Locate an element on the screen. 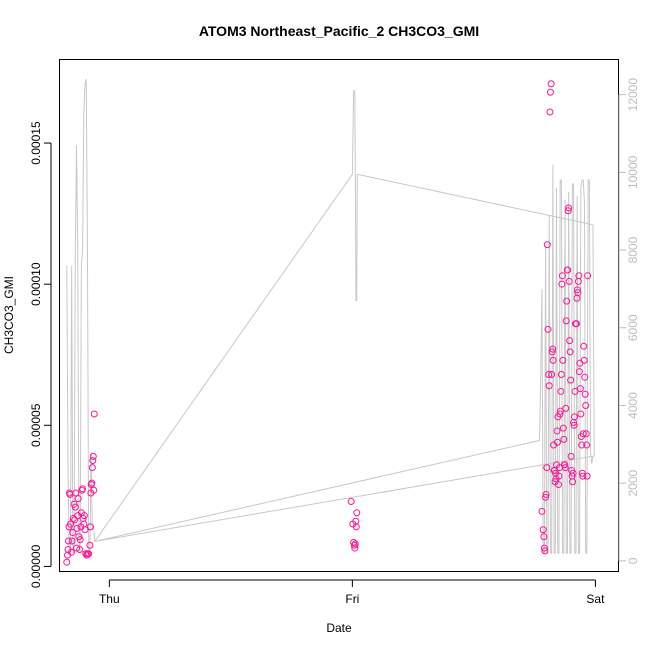  y-tick-right-label: 8000 is located at coordinates (633, 249).